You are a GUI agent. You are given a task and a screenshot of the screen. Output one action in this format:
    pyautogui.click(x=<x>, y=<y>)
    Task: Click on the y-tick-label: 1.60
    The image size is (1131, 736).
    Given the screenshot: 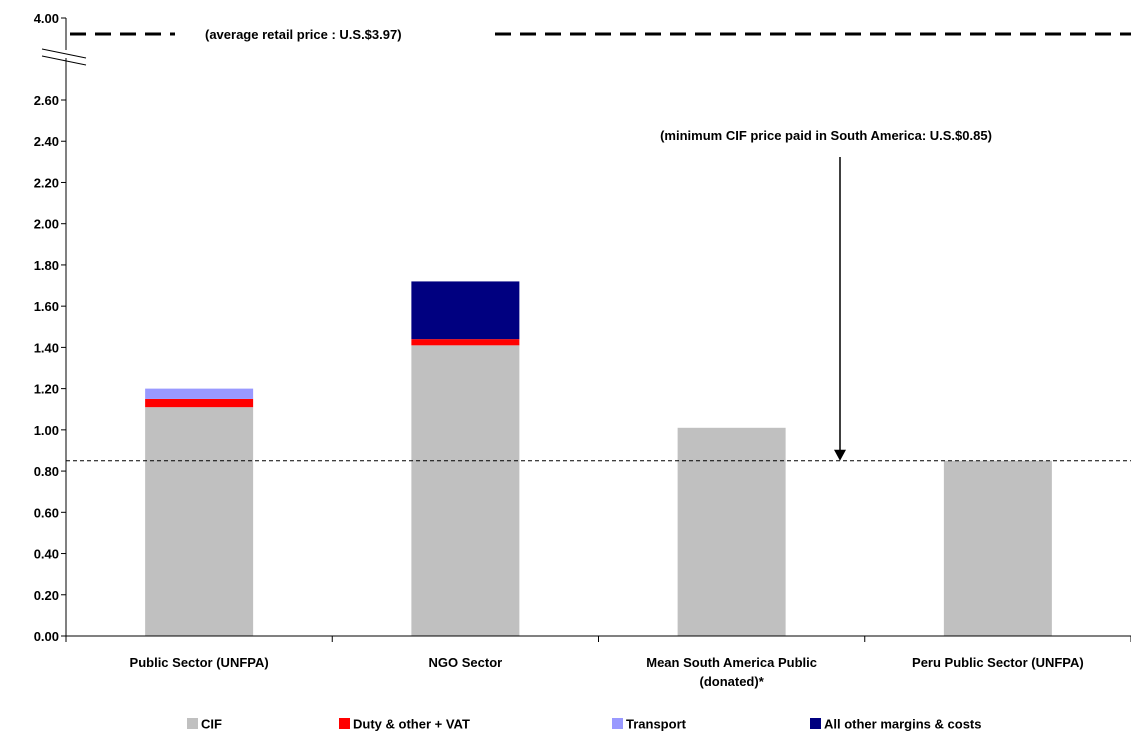 What is the action you would take?
    pyautogui.click(x=46, y=306)
    